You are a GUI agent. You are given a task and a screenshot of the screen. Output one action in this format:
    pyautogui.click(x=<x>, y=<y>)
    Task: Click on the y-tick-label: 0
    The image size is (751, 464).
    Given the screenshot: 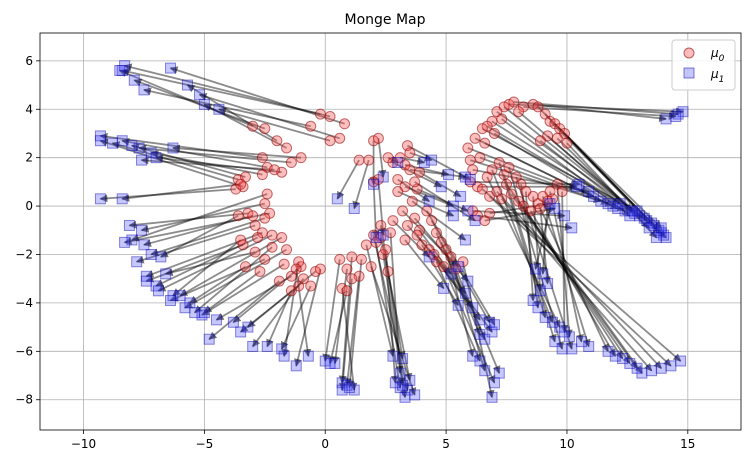 What is the action you would take?
    pyautogui.click(x=29, y=206)
    